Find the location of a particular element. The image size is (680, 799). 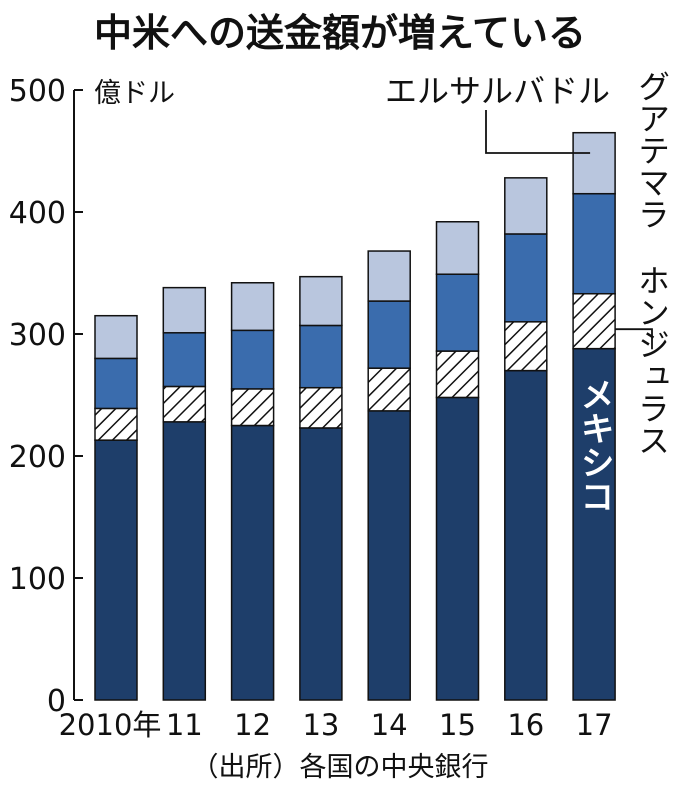

y-tick-label: 100 is located at coordinates (37, 579).